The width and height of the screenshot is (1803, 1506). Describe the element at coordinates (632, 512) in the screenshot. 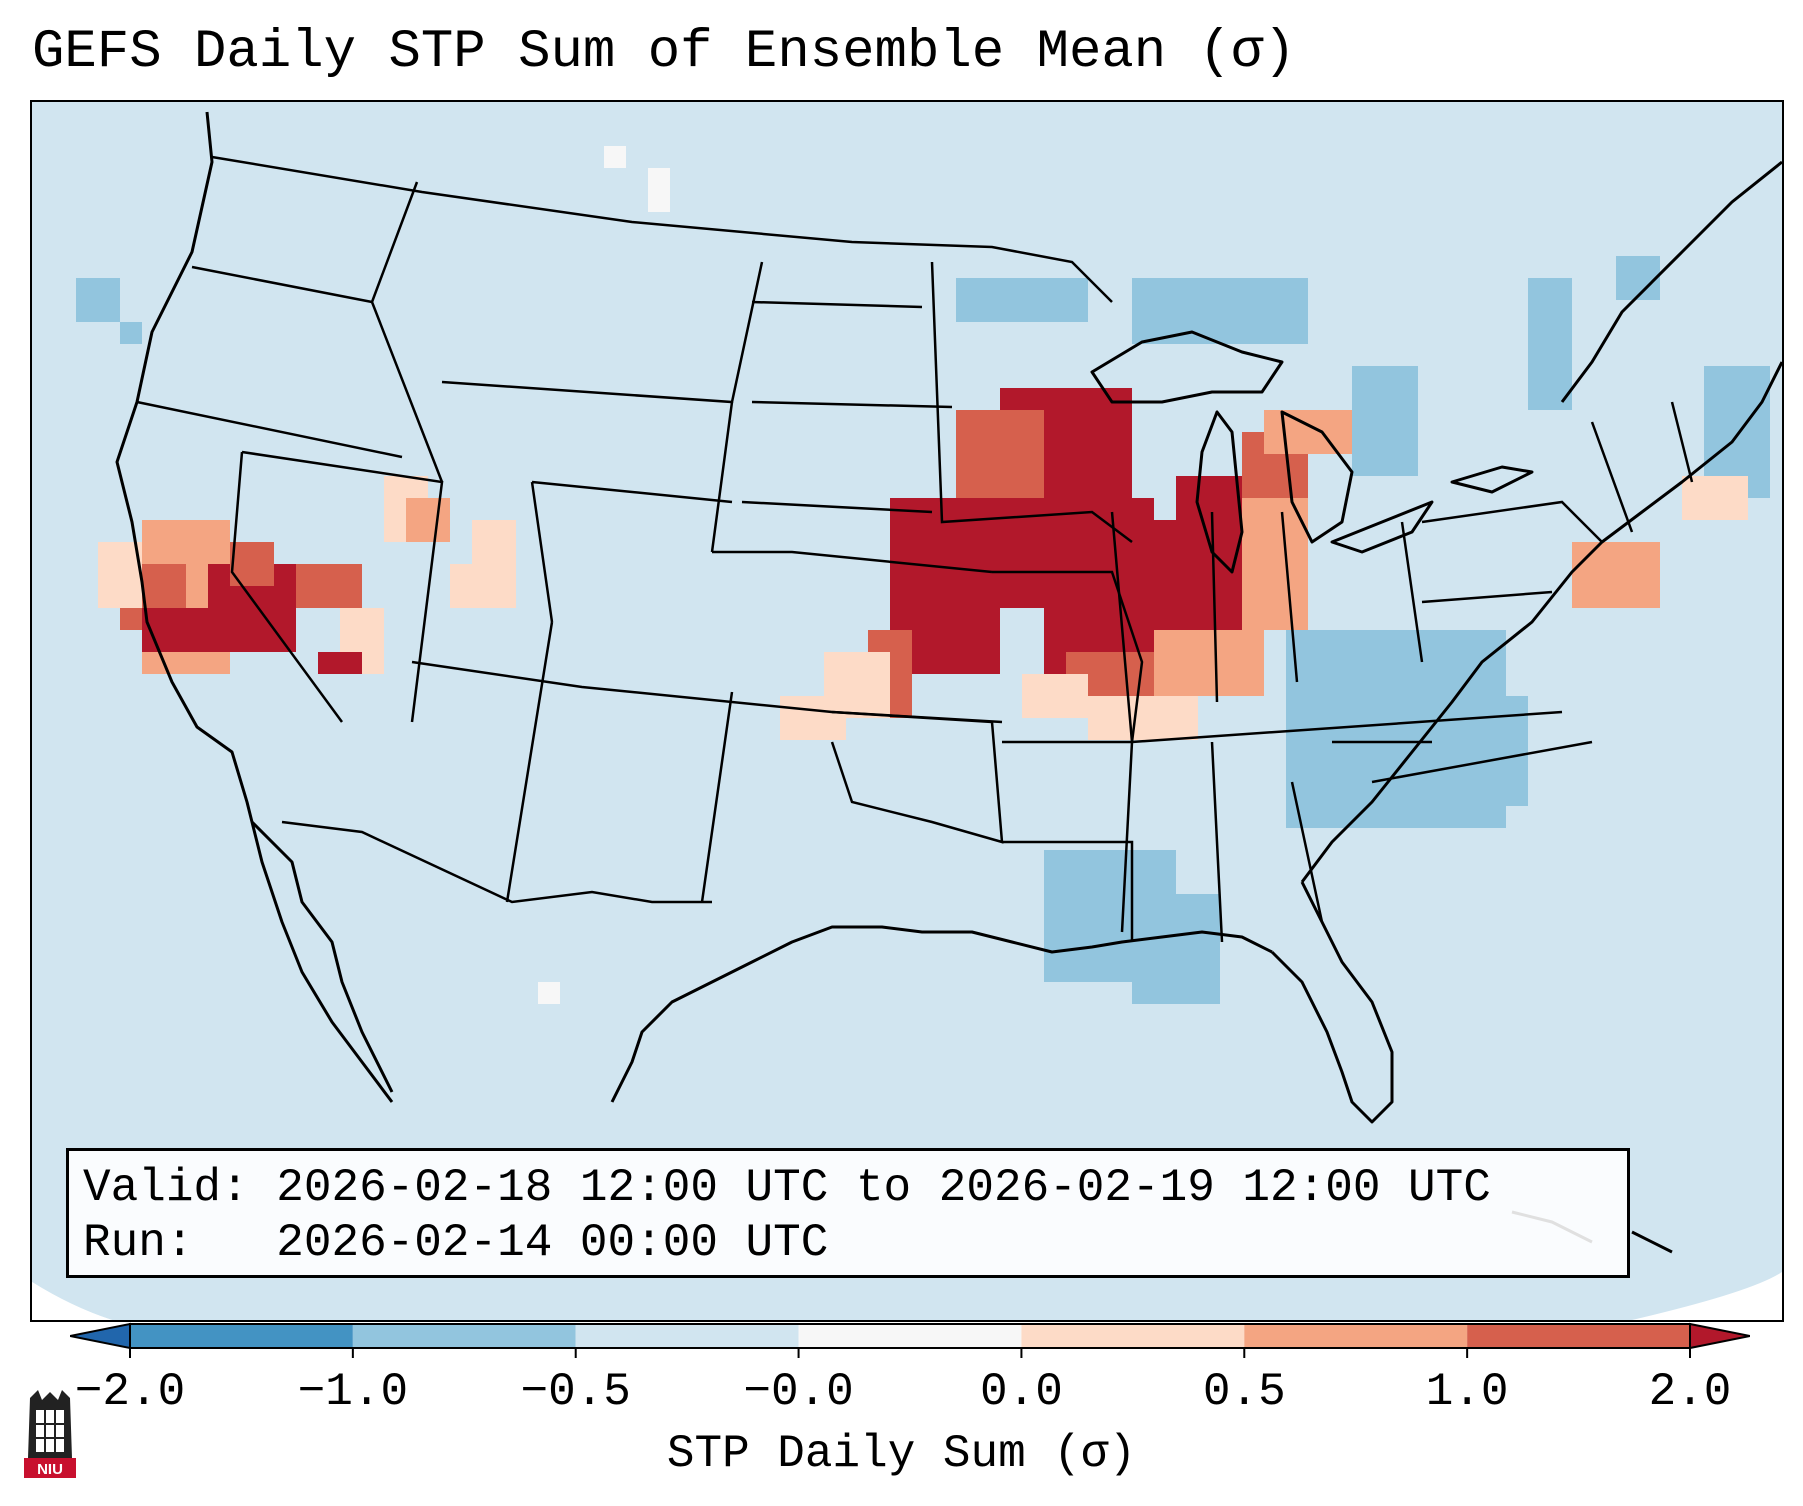

I see `wy-co` at that location.